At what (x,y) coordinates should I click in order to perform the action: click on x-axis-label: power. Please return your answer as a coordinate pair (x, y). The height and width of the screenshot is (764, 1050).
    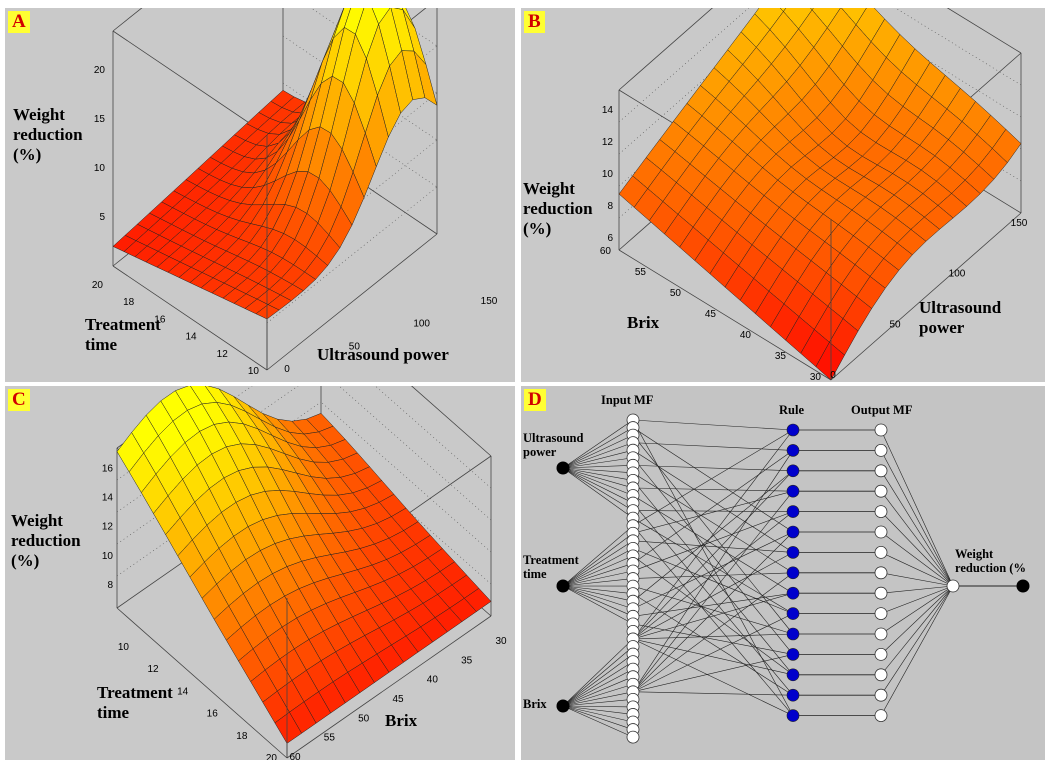
    Looking at the image, I should click on (942, 327).